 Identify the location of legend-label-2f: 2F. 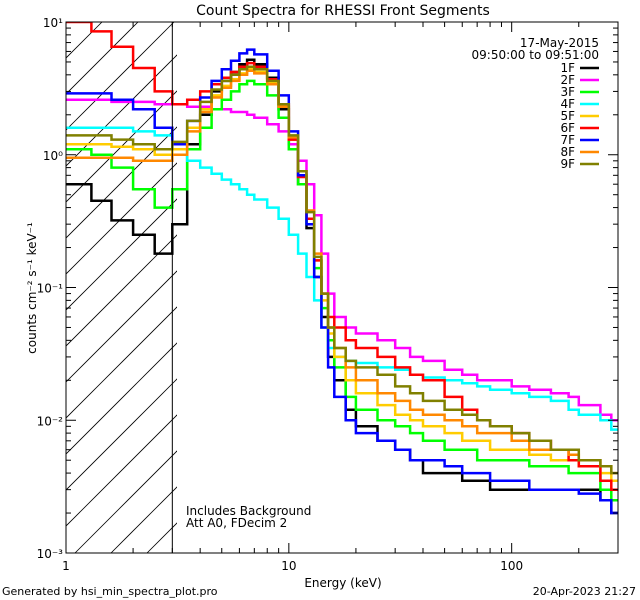
(567, 80).